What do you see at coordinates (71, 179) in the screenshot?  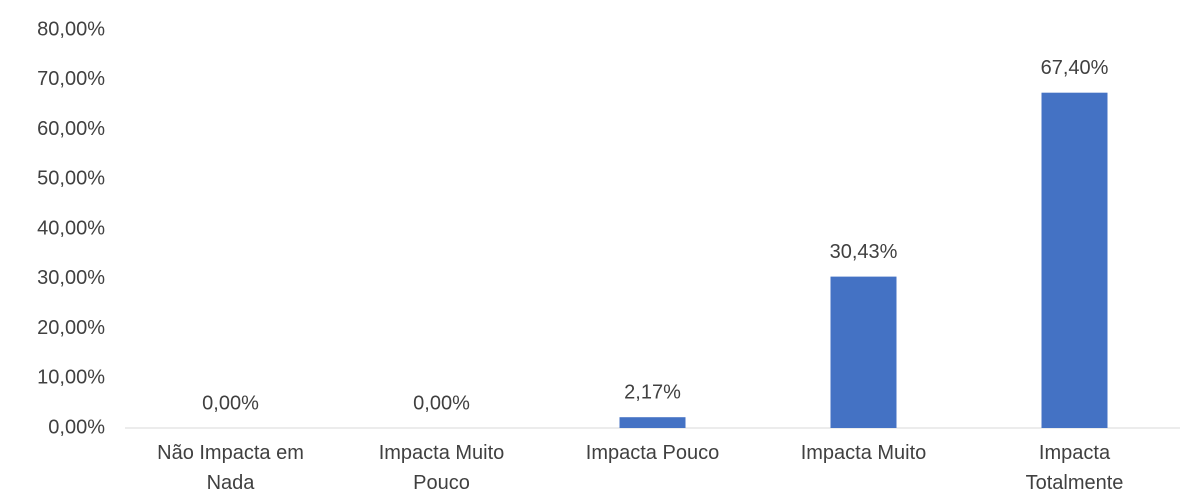 I see `y-tick-label: 50,00%` at bounding box center [71, 179].